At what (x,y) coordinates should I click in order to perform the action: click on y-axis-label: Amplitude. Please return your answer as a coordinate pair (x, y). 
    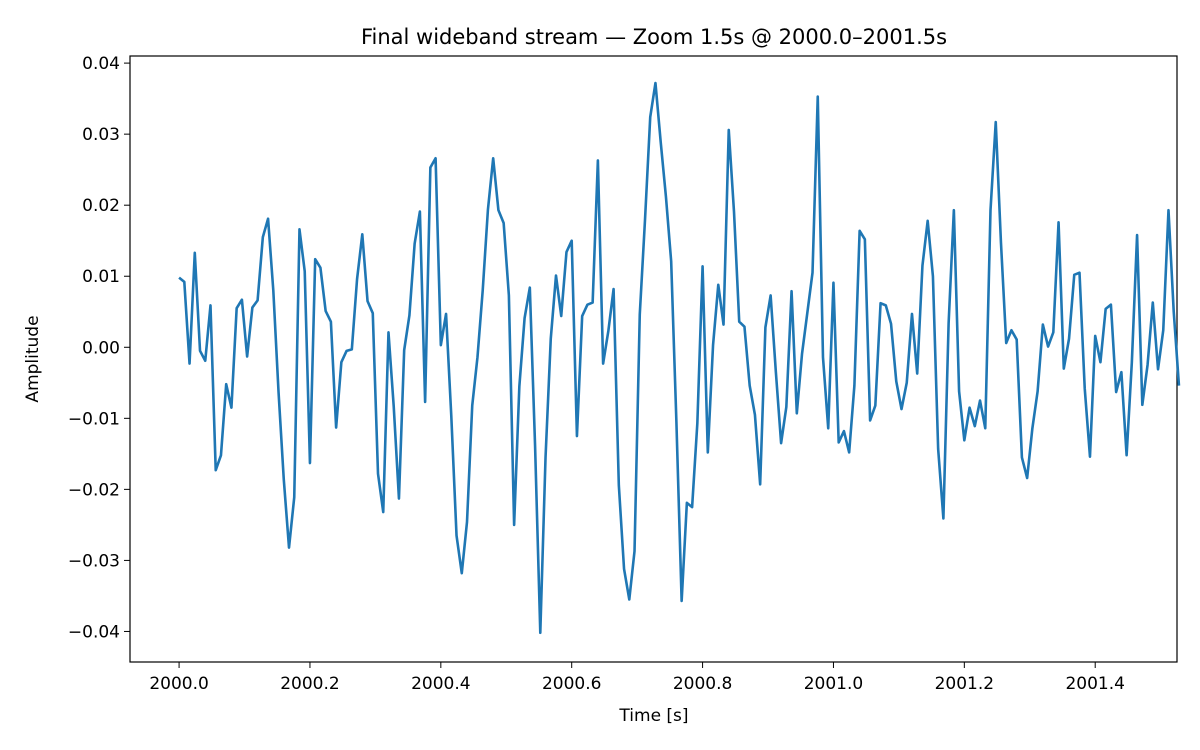
    Looking at the image, I should click on (33, 358).